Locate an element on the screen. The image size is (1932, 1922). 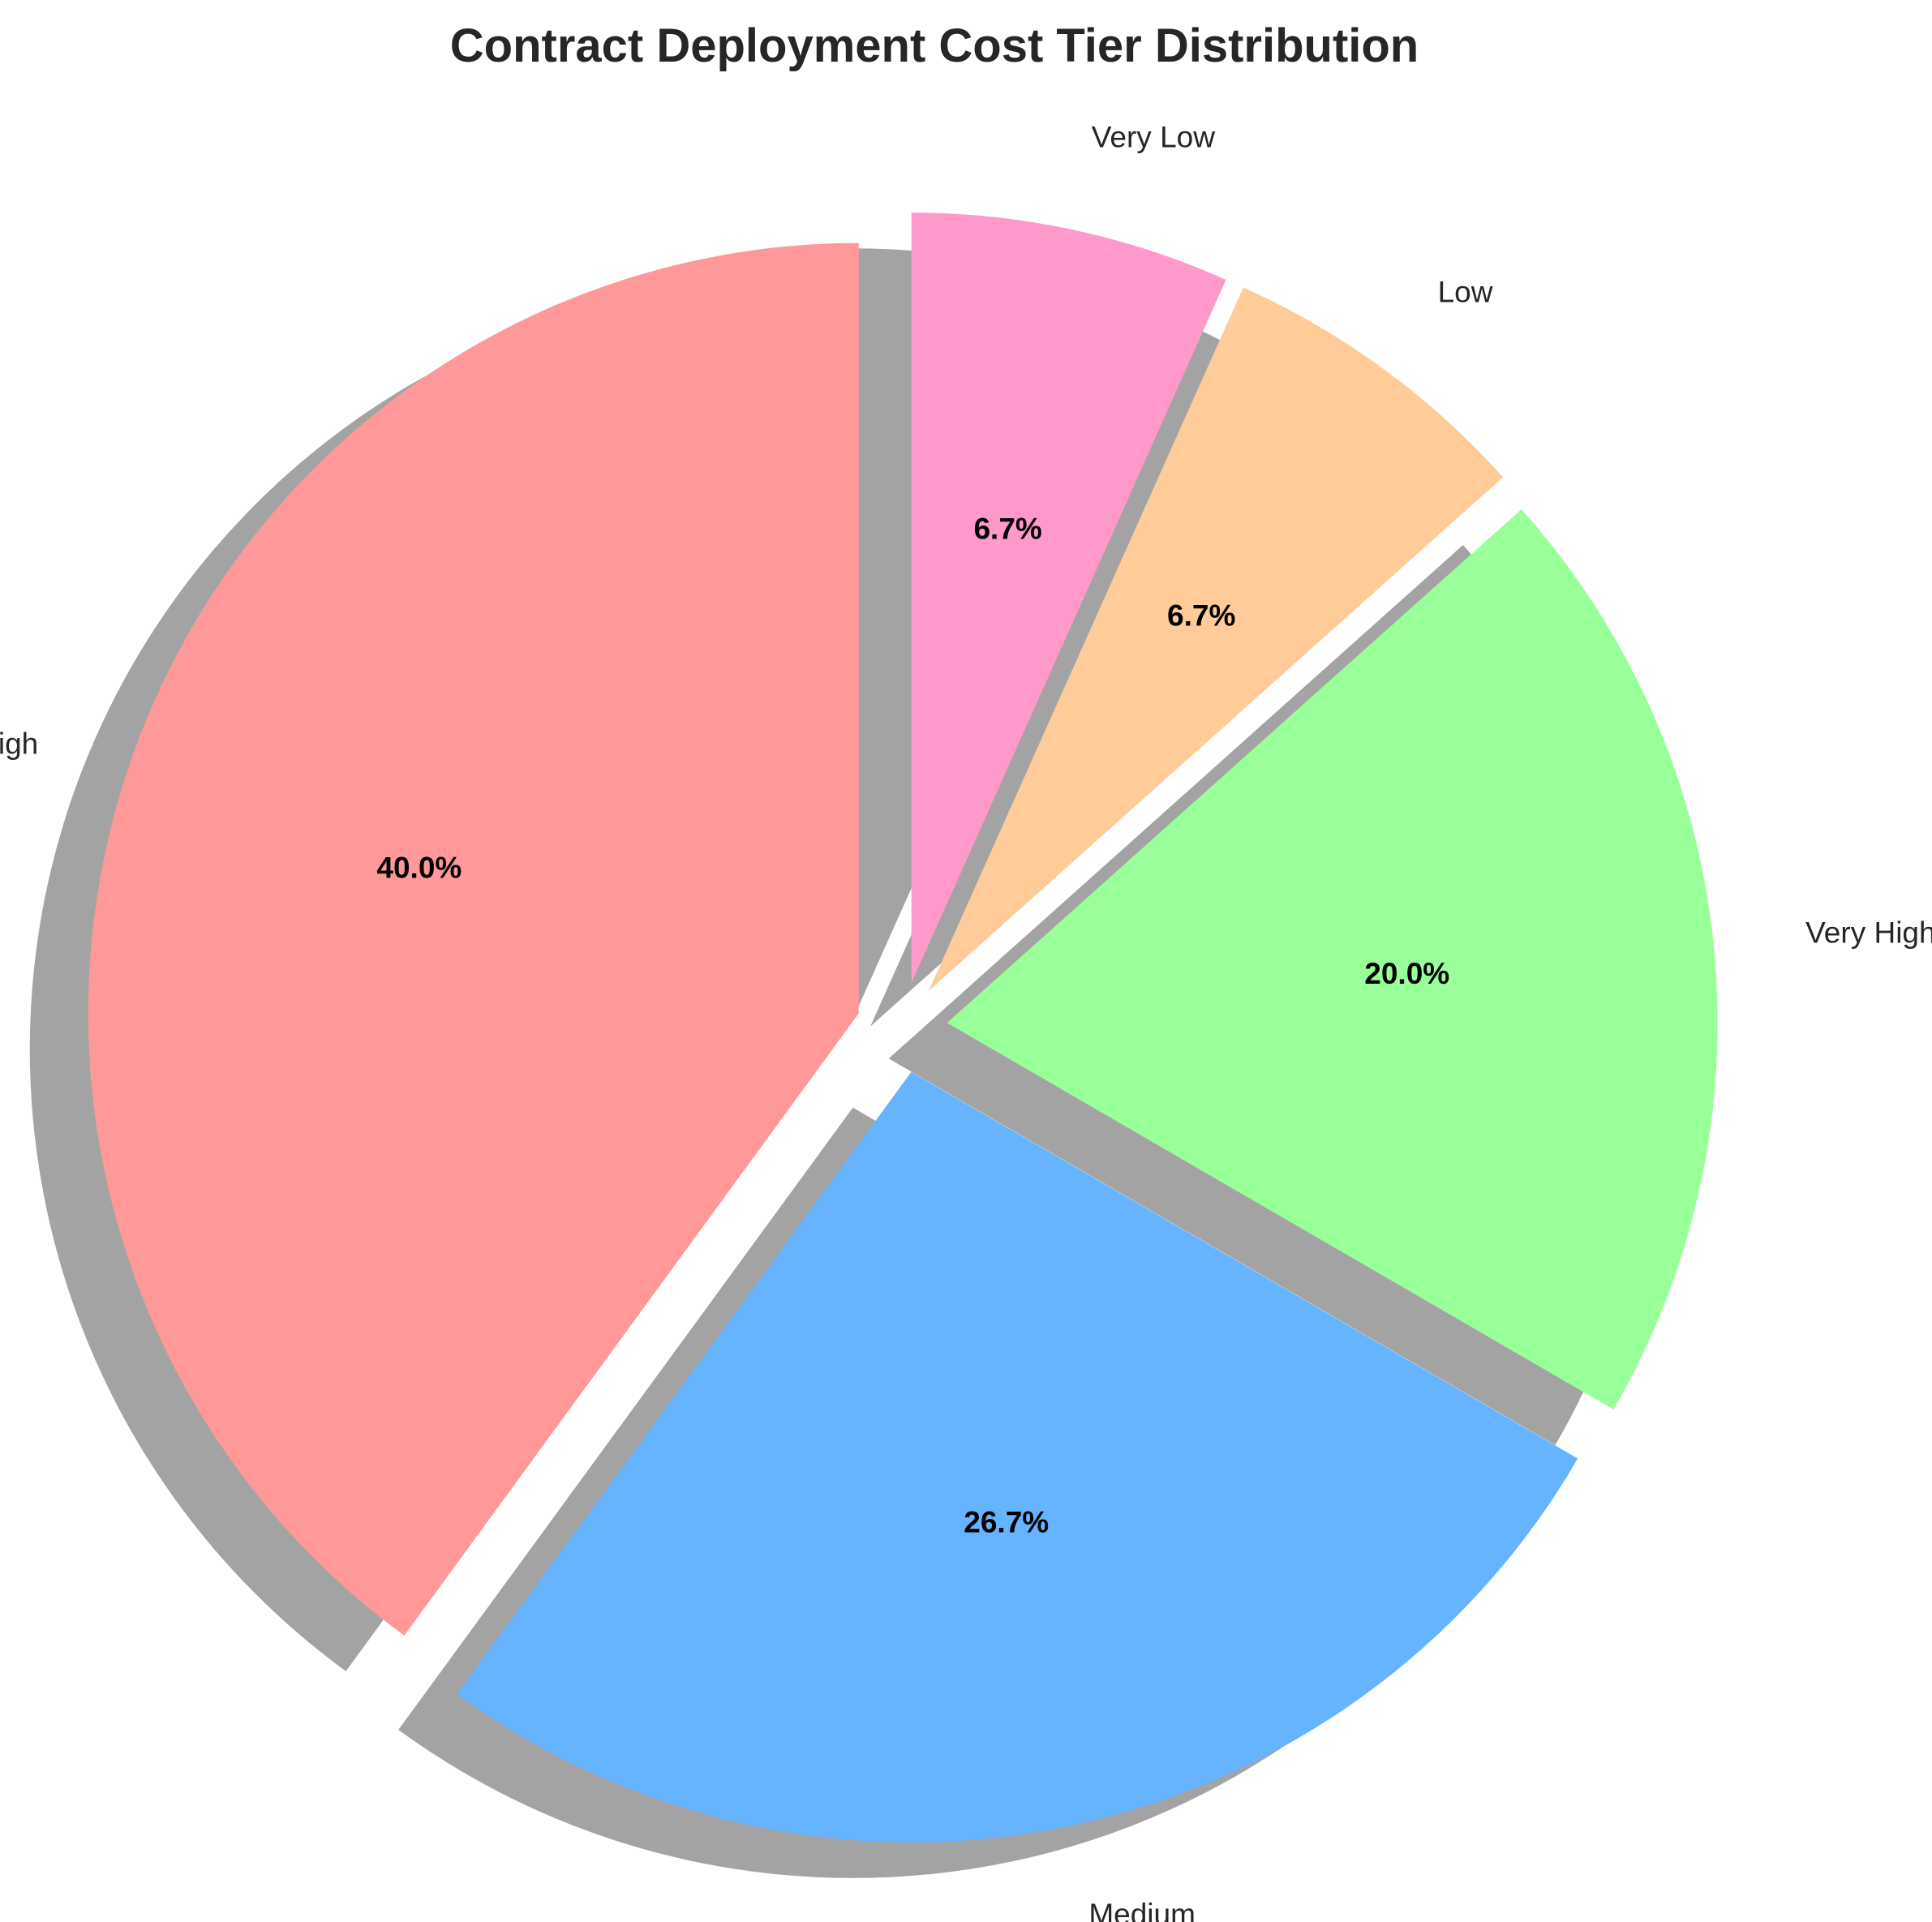
slice-low is located at coordinates (1216, 639).